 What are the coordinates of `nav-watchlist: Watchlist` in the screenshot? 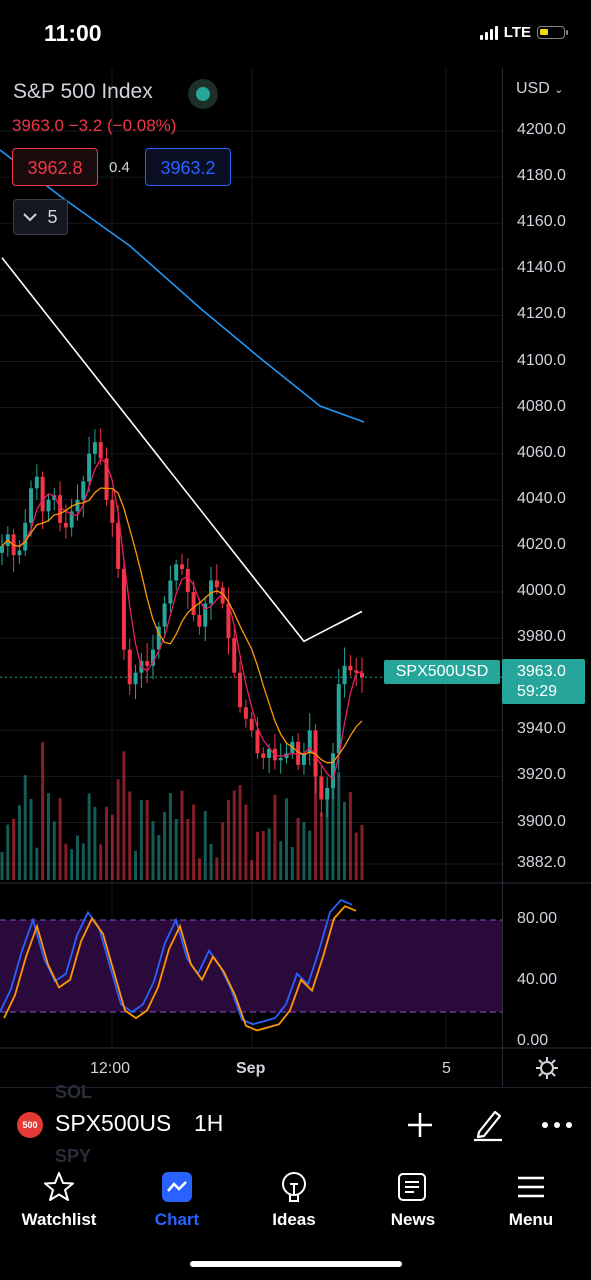 It's located at (59, 1200).